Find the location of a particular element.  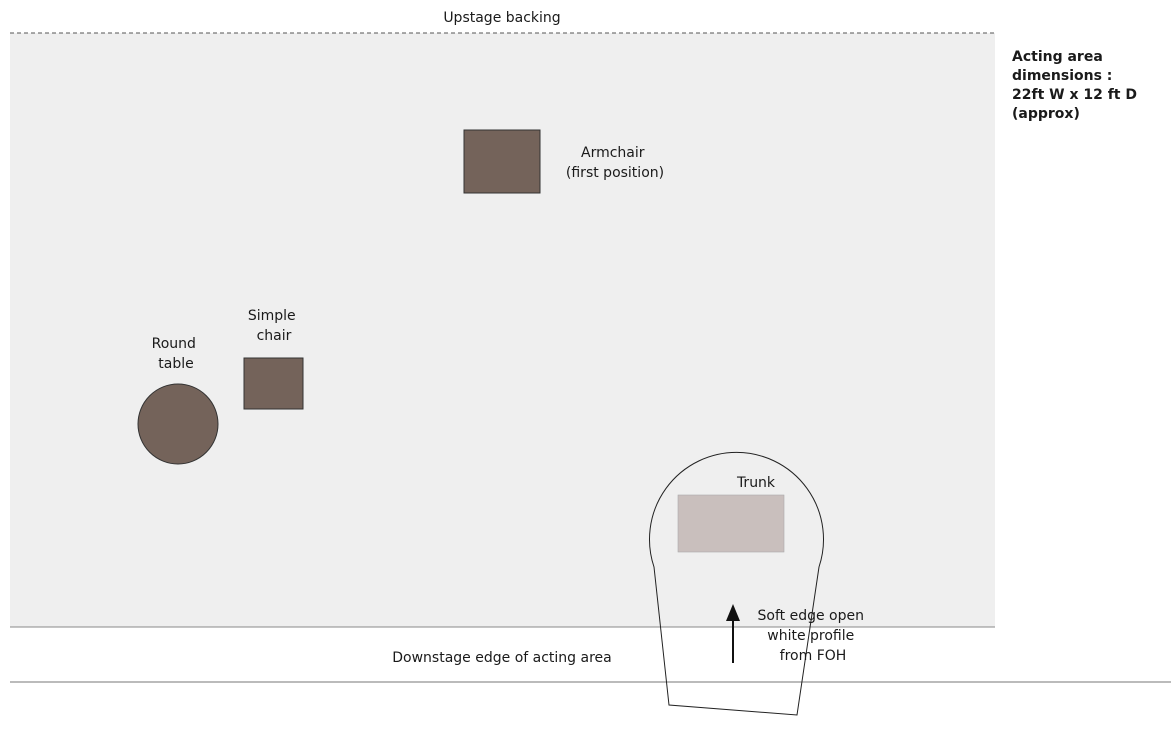

round-table-label: Round table is located at coordinates (176, 354).